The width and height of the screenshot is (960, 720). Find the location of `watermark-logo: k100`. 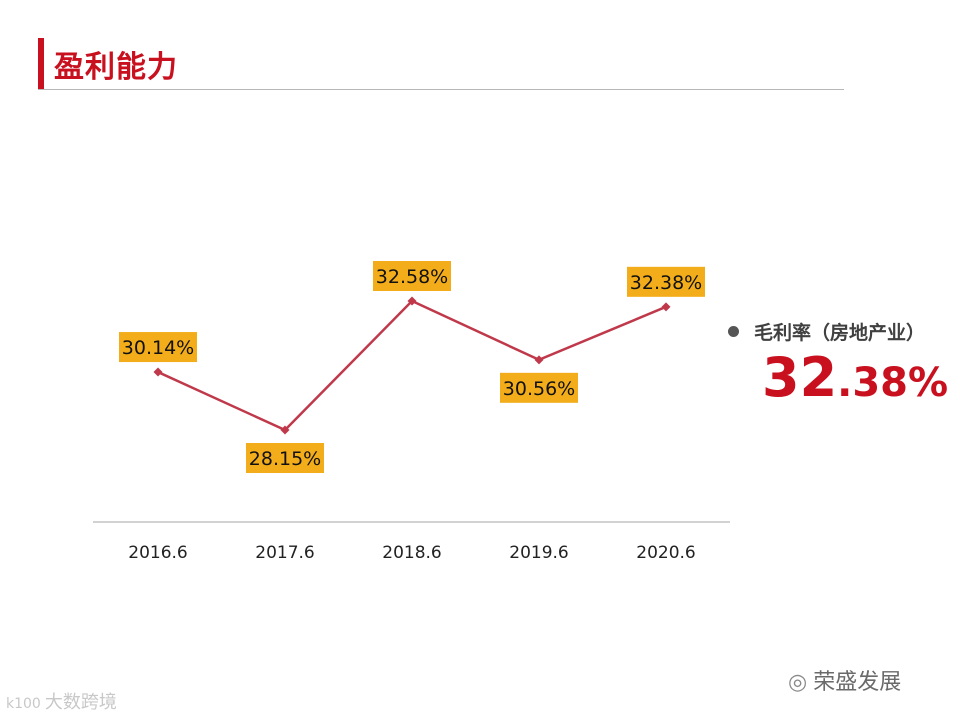

watermark-logo: k100 is located at coordinates (23, 704).